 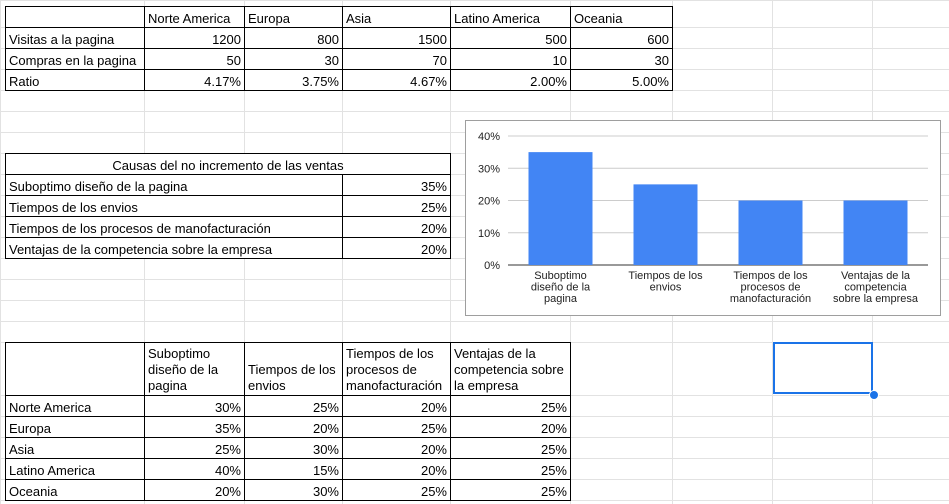 I want to click on table1-value-cell: 5.00%, so click(x=621, y=80).